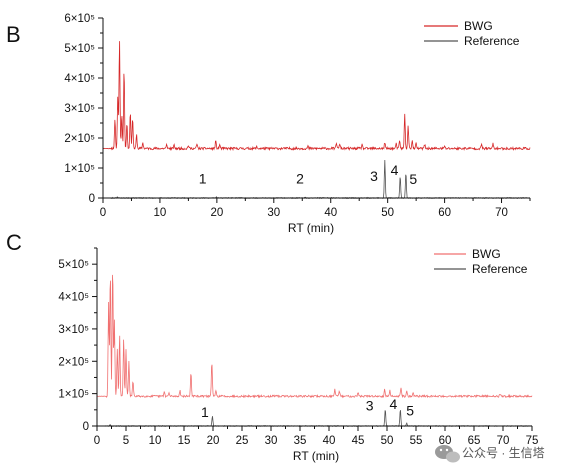 This screenshot has height=472, width=567. I want to click on x-tick-label: 15, so click(184, 441).